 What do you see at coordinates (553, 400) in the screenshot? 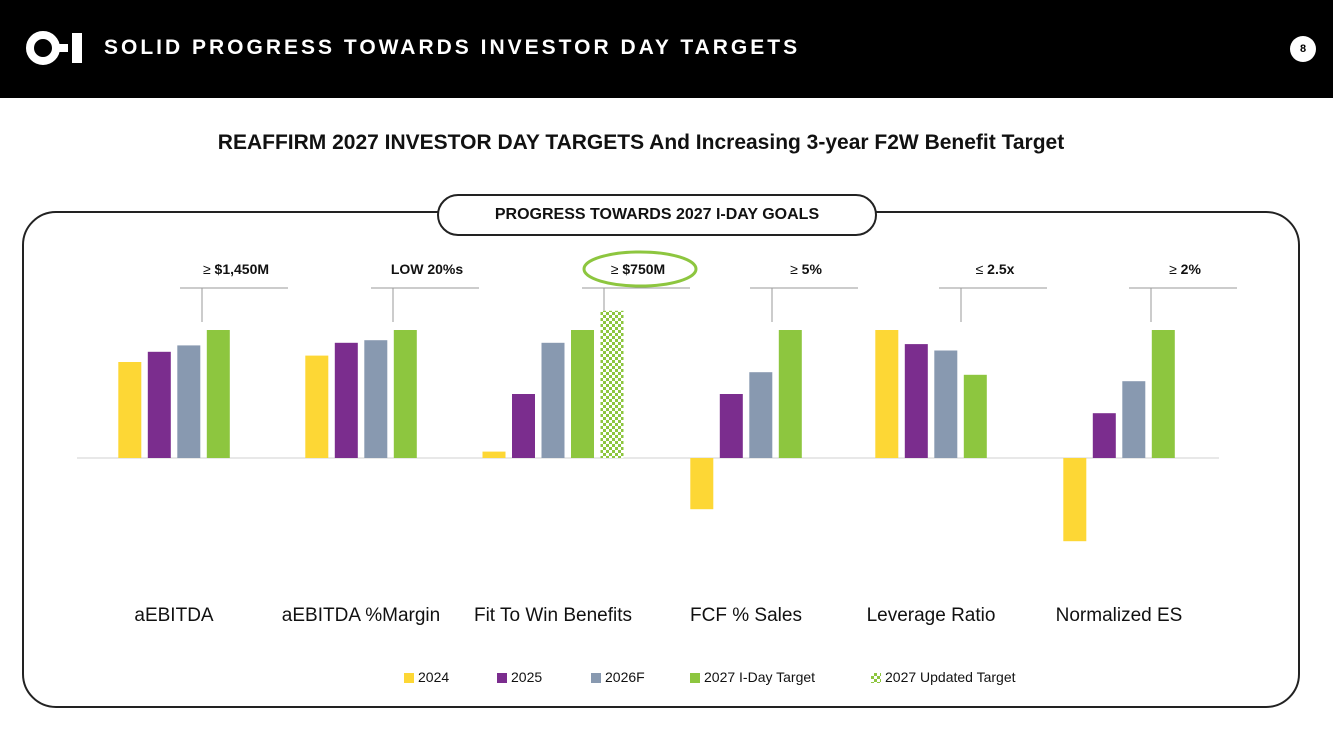
I see `bar-fit-to-win-benefits-2026f` at bounding box center [553, 400].